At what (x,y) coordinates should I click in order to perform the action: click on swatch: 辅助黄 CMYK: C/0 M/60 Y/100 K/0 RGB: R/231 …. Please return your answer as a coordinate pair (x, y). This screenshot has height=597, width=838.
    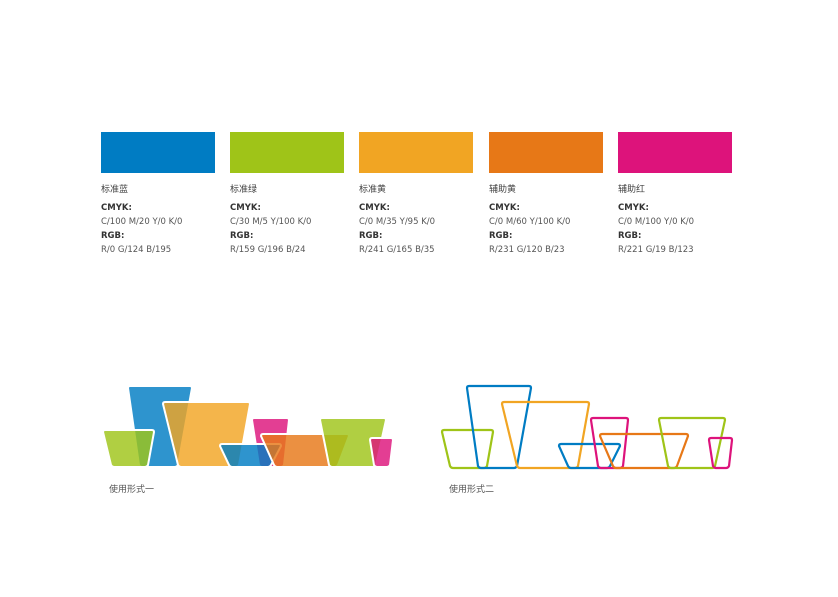
    Looking at the image, I should click on (546, 193).